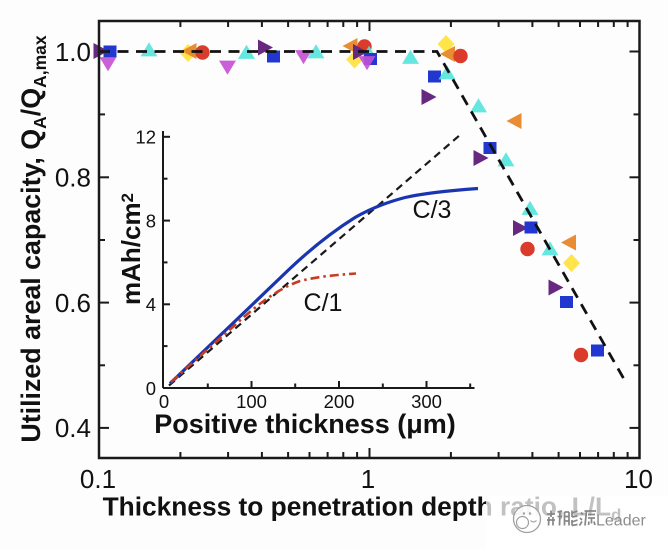 This screenshot has height=549, width=668. I want to click on svg-text: 10, so click(638, 479).